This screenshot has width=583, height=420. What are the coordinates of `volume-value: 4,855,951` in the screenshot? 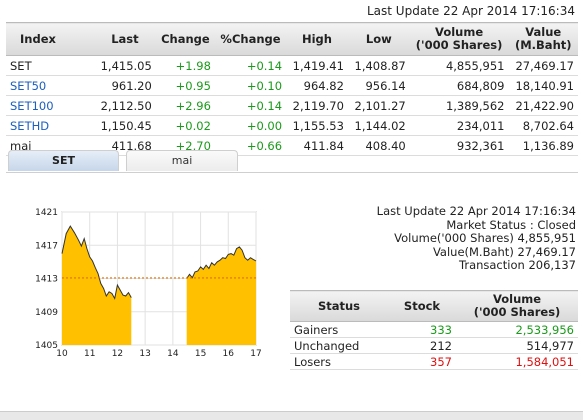 It's located at (459, 65).